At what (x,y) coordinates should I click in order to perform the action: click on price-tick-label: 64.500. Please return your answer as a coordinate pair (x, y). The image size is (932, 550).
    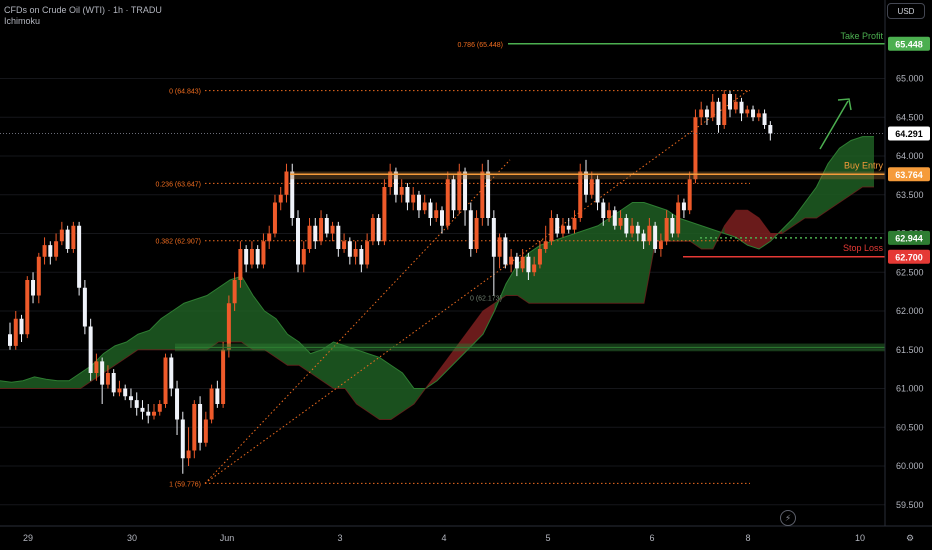
    Looking at the image, I should click on (910, 117).